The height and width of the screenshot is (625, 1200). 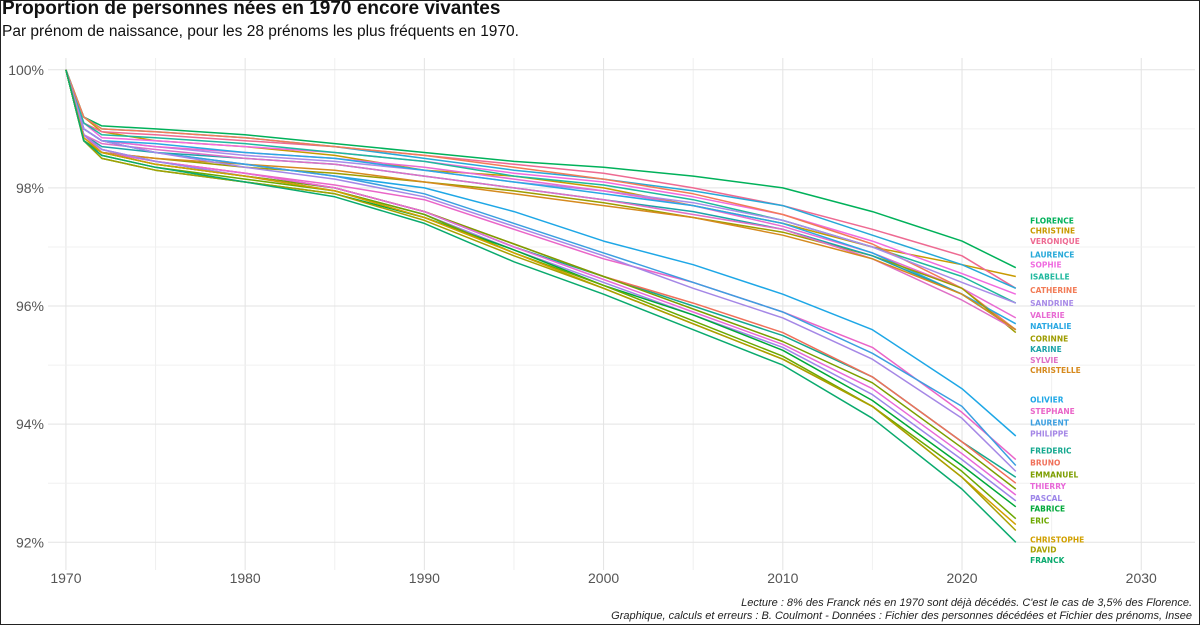 I want to click on series-label-sandrine: SANDRINE, so click(x=1052, y=303).